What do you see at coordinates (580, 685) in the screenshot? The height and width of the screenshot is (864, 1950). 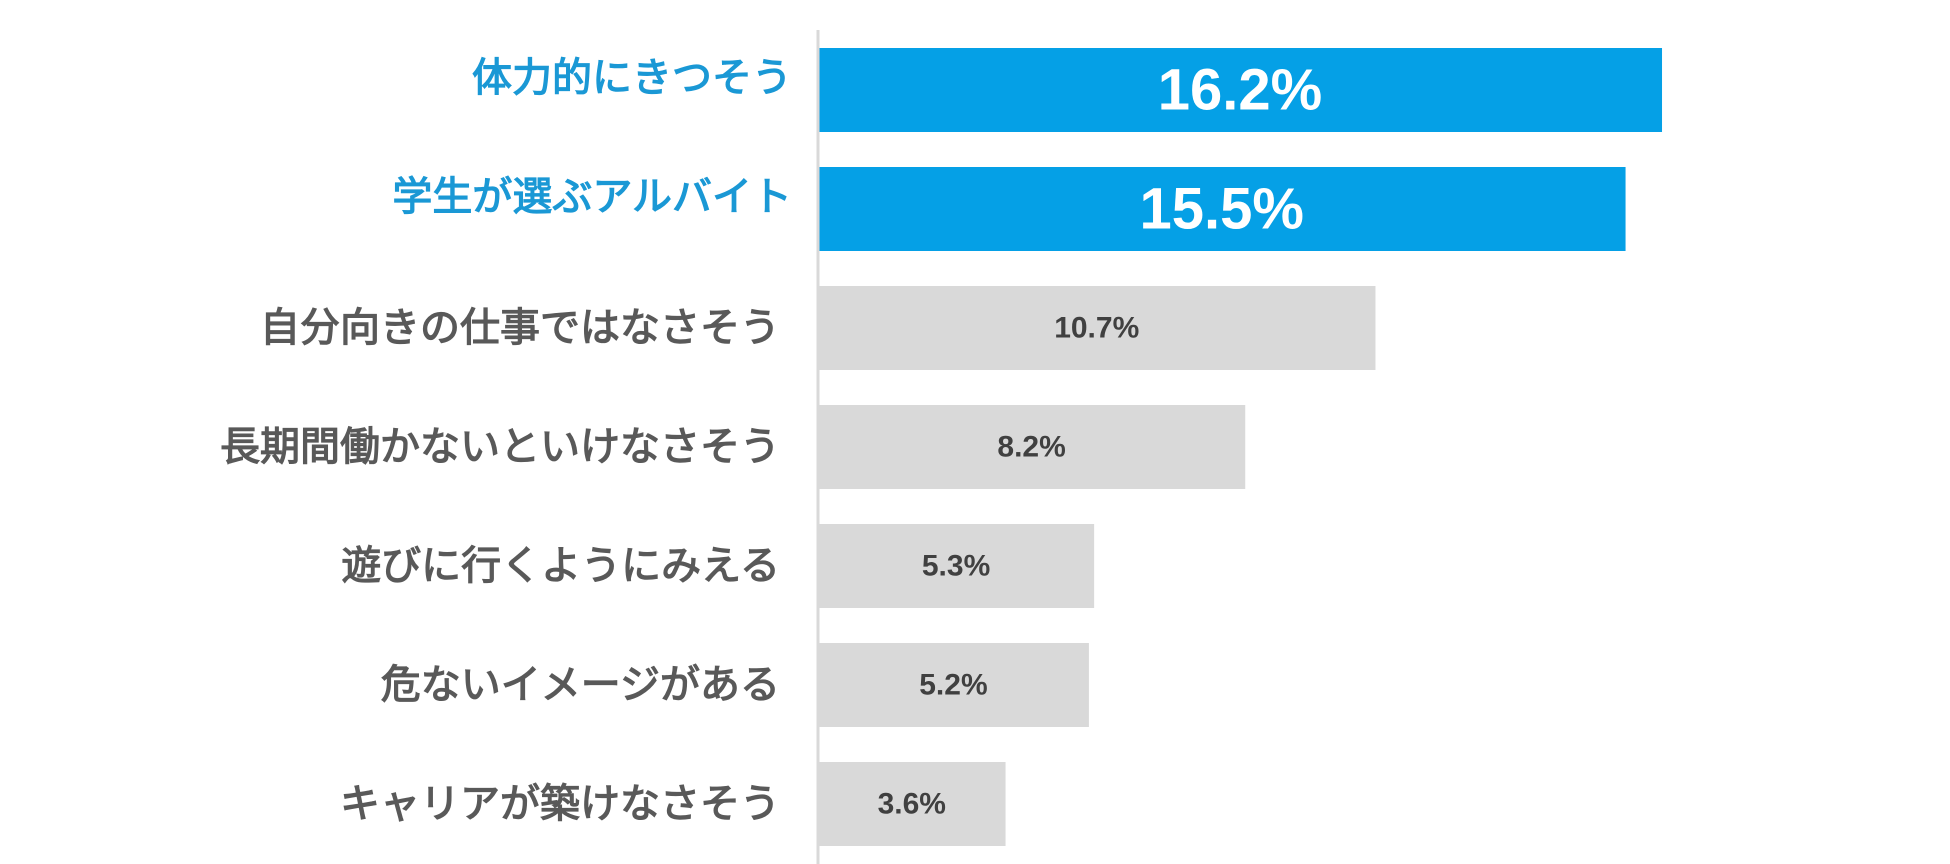 I see `category-label-6: 危ないイメージがある` at bounding box center [580, 685].